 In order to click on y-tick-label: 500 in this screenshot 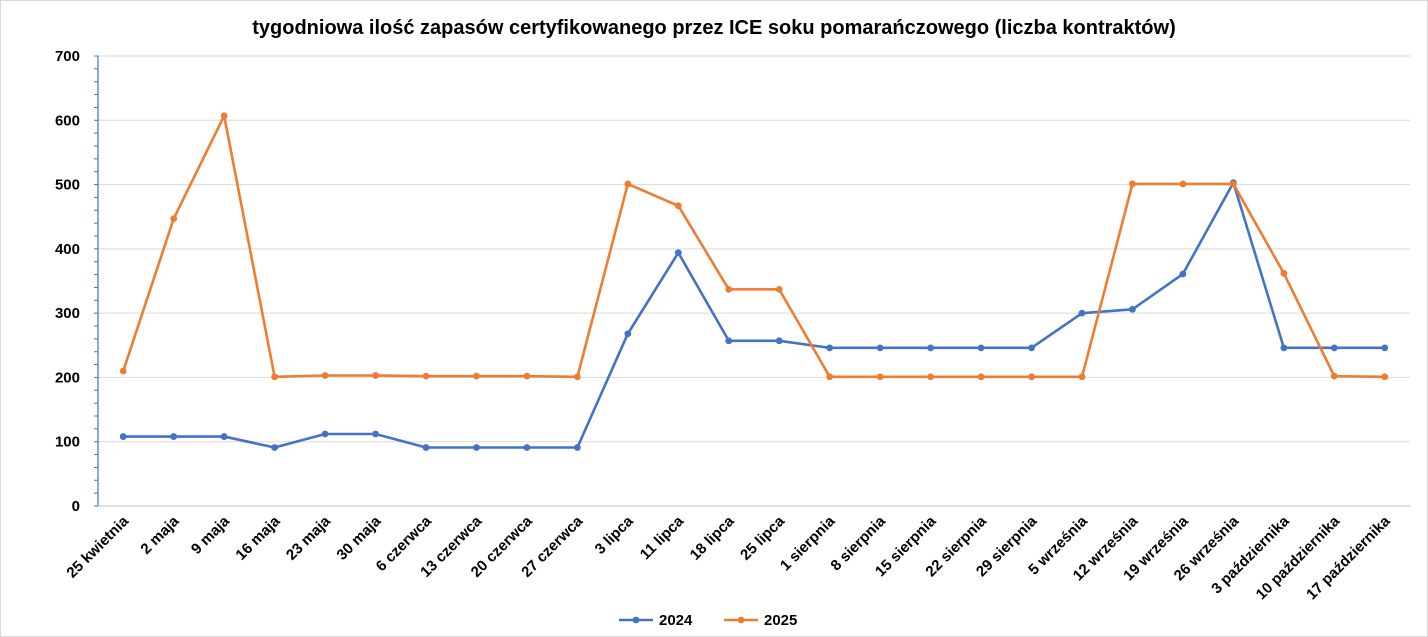, I will do `click(67, 185)`.